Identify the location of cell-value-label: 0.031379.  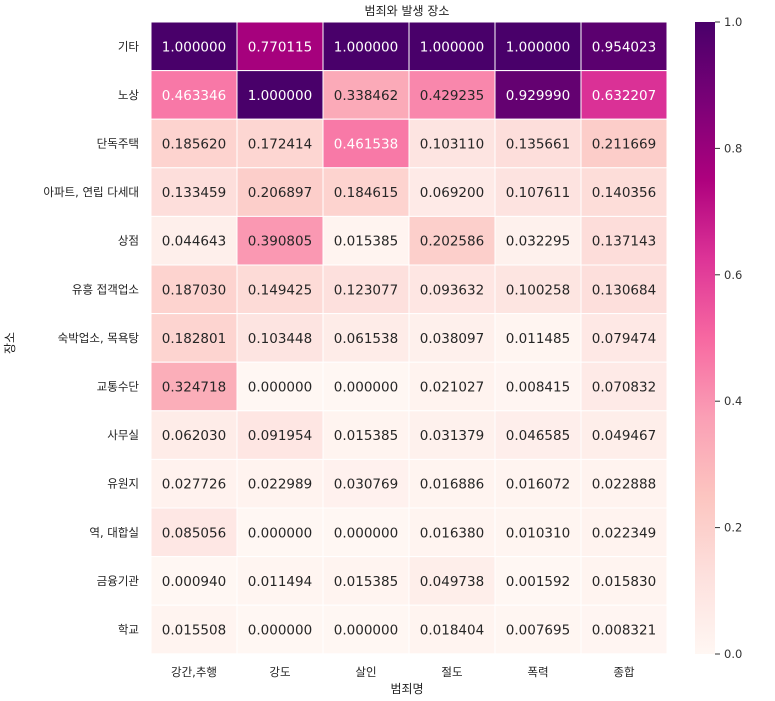
(452, 436).